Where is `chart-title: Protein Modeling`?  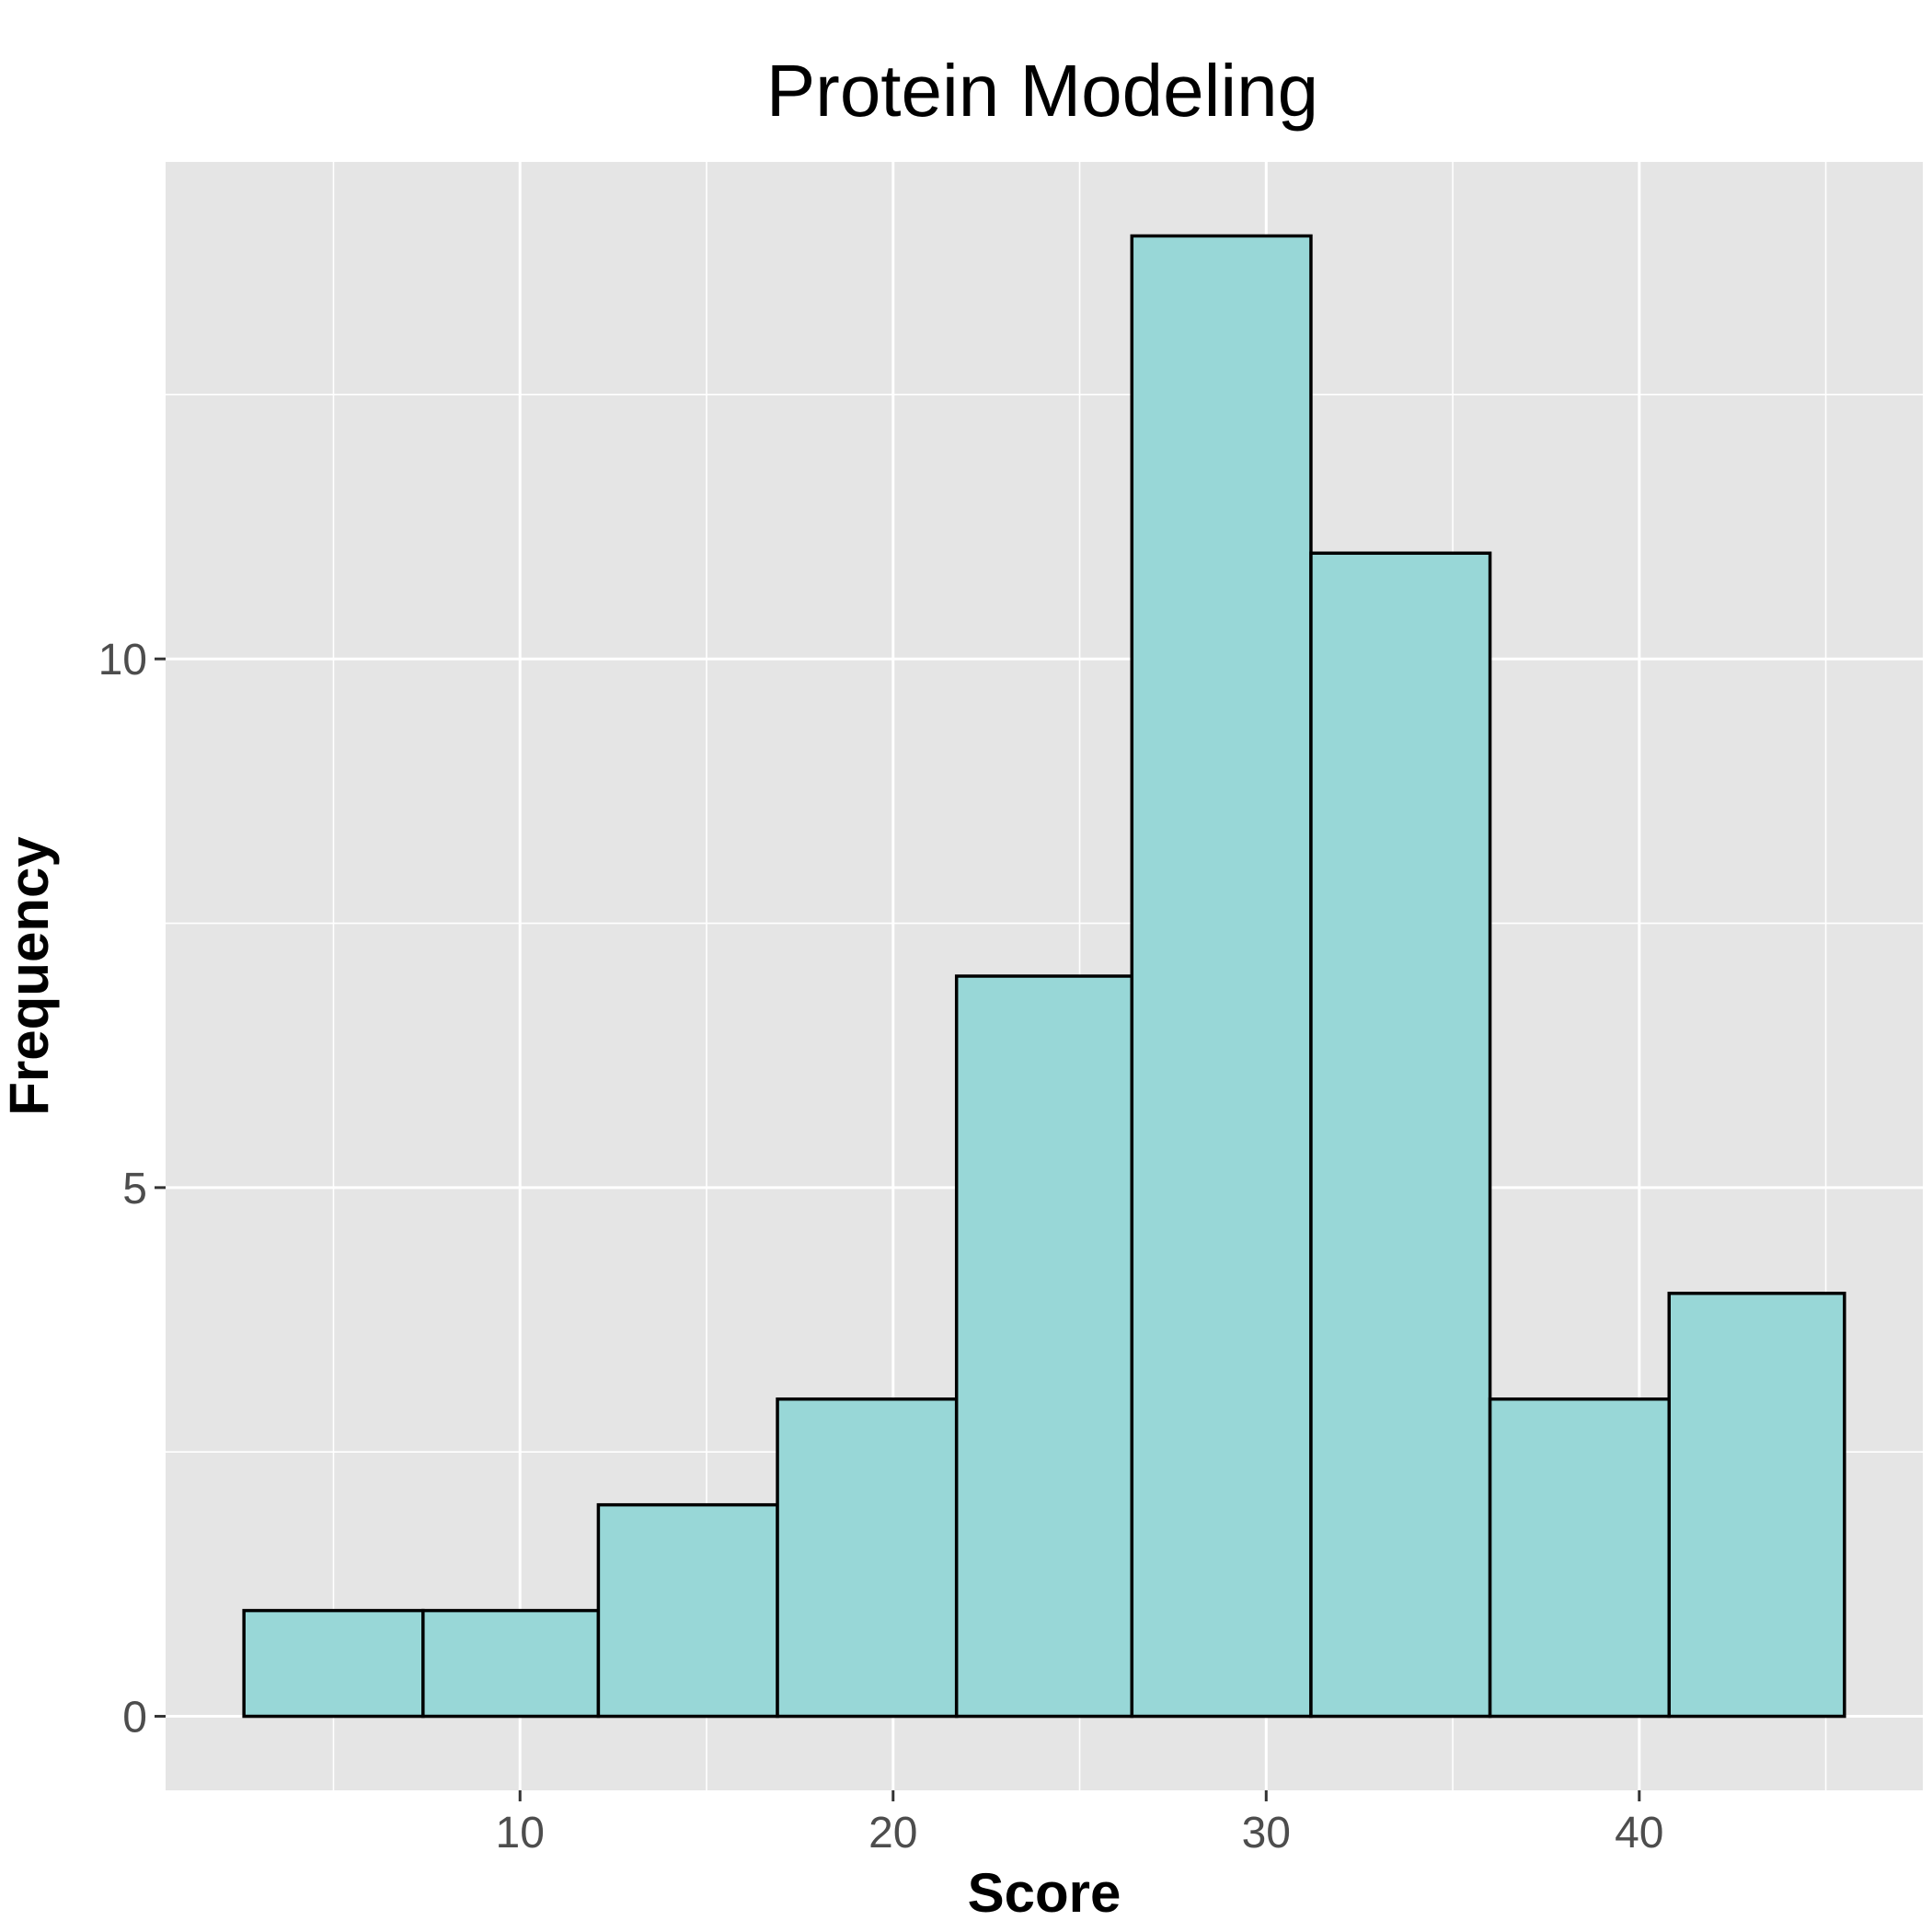
chart-title: Protein Modeling is located at coordinates (1042, 91).